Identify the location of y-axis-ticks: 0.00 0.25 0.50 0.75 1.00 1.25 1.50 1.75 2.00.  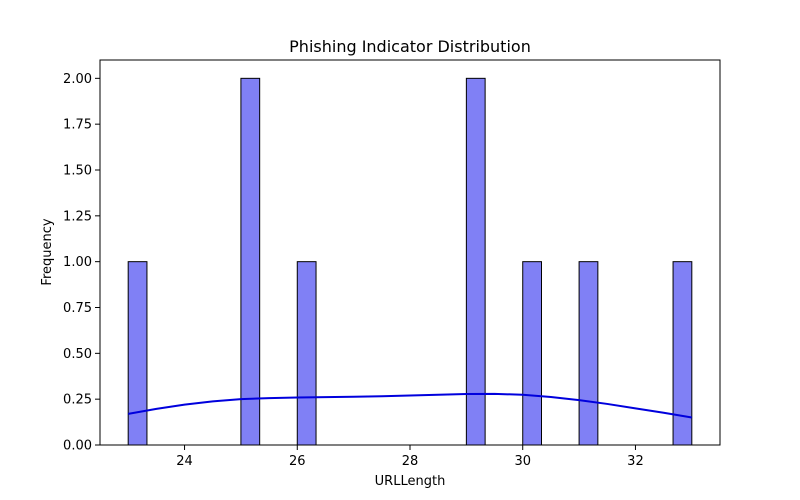
(81, 263).